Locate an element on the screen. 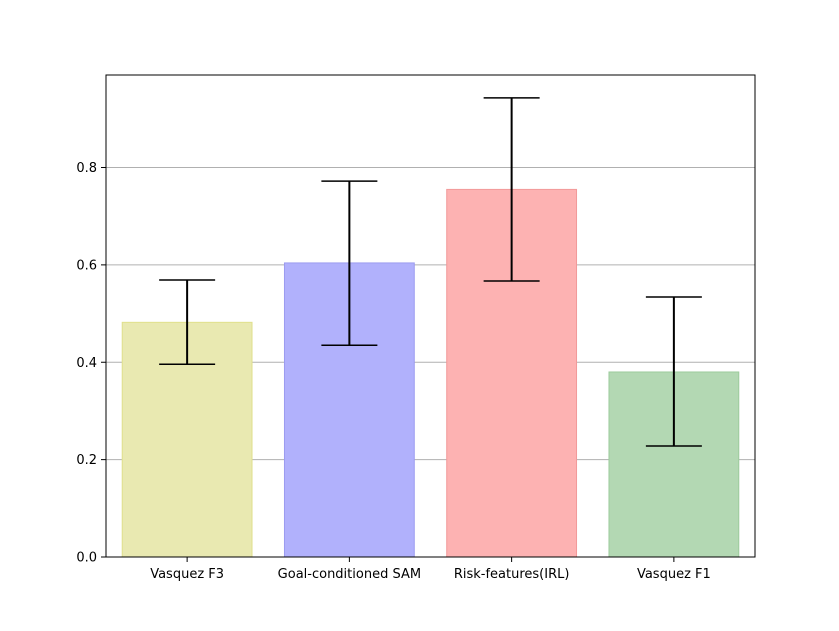 This screenshot has height=631, width=839. x-tick-label: Goal-conditioned SAM is located at coordinates (349, 574).